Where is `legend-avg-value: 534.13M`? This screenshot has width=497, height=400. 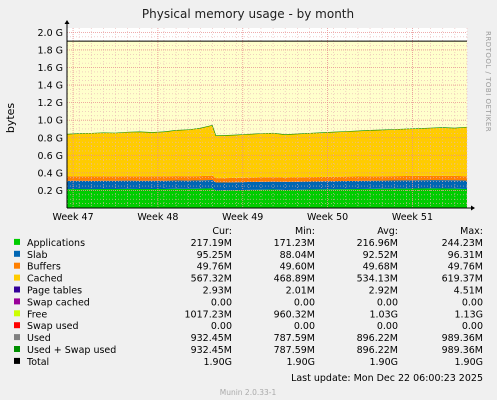 legend-avg-value: 534.13M is located at coordinates (377, 279).